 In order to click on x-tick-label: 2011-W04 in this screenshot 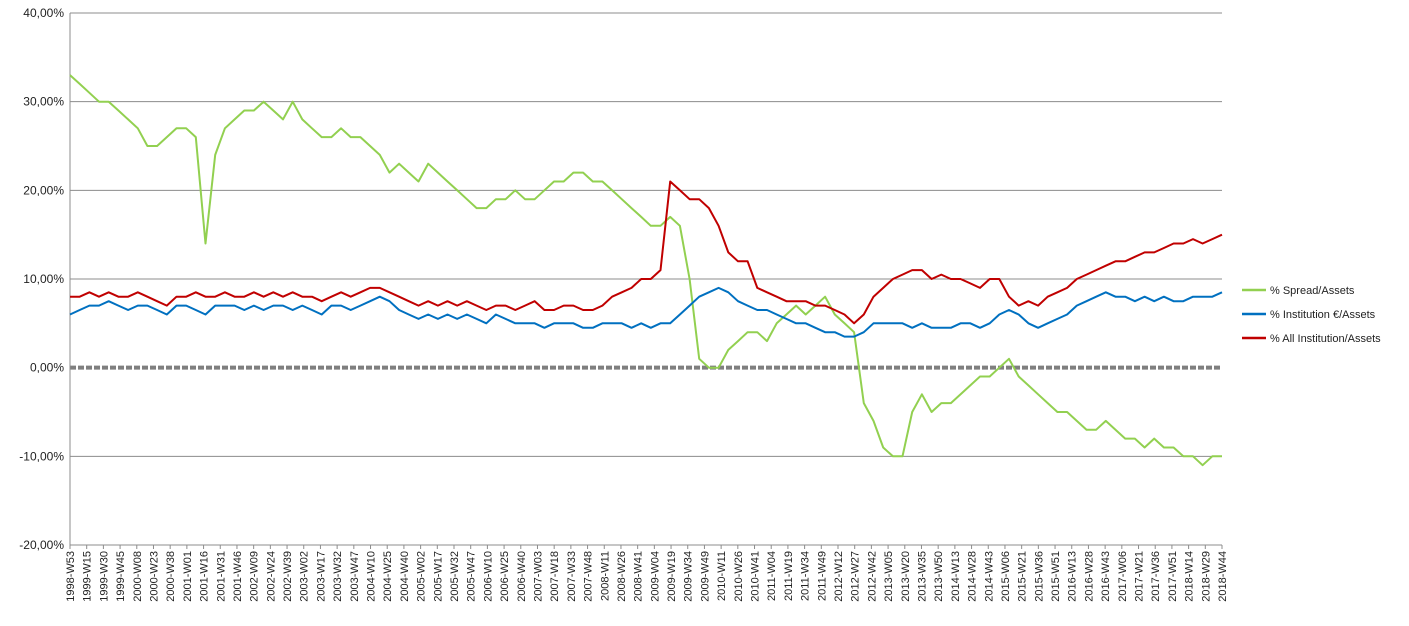, I will do `click(772, 576)`.